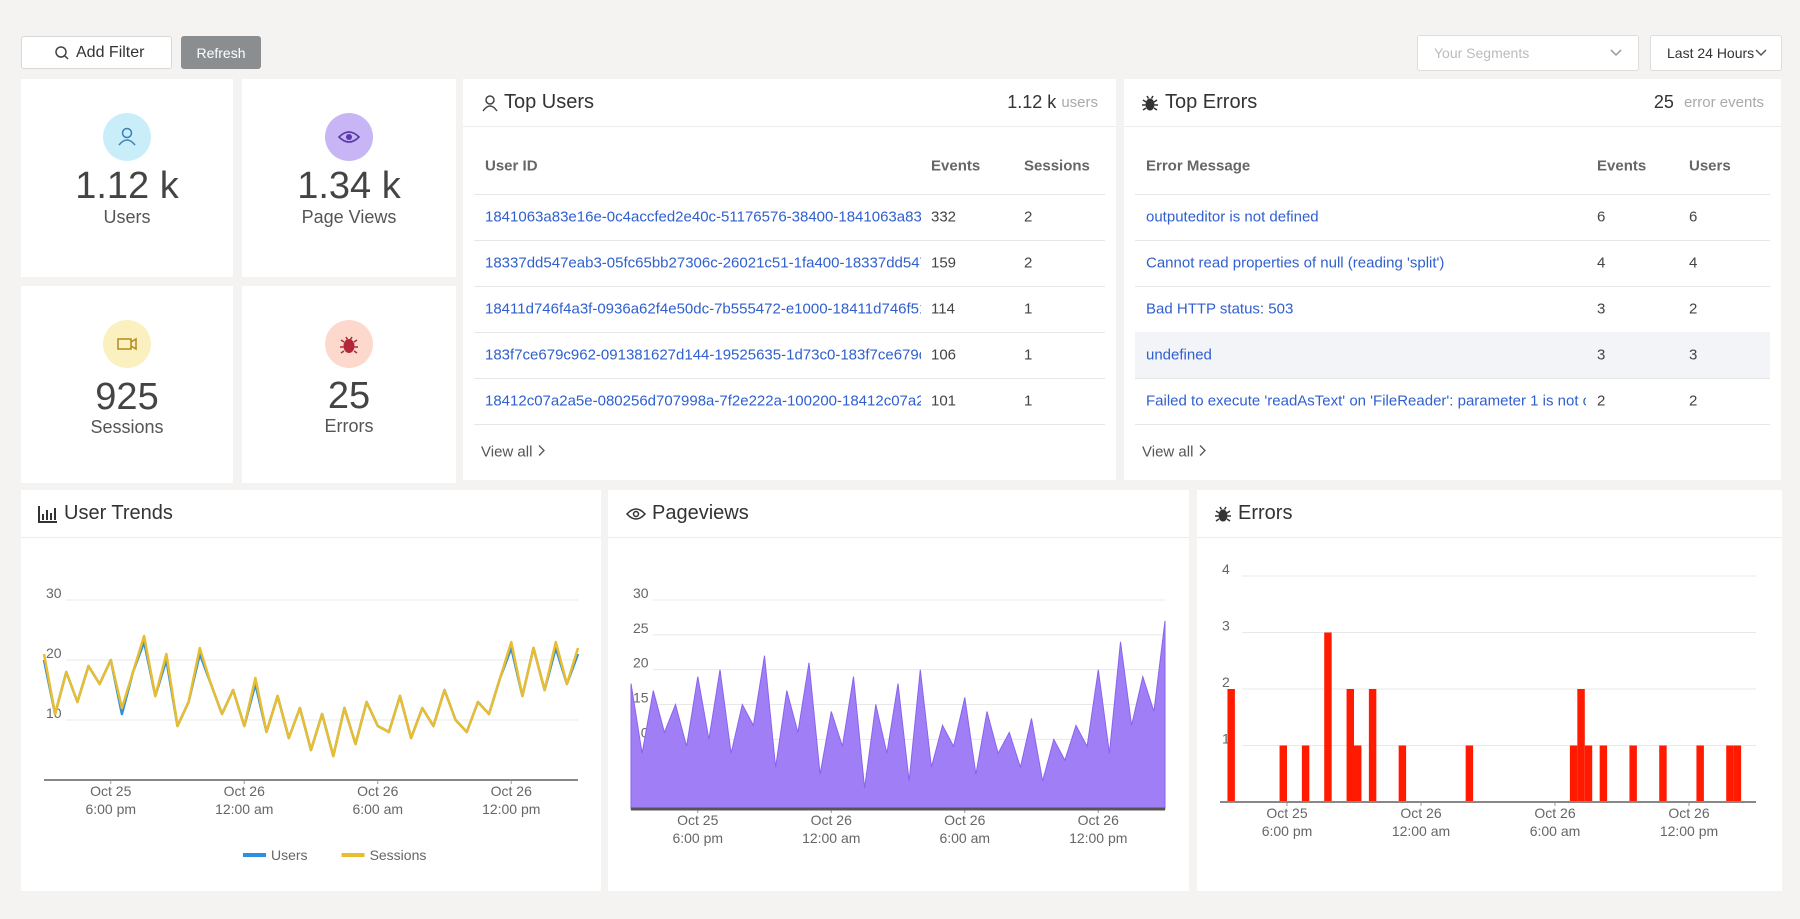 The width and height of the screenshot is (1800, 919). I want to click on cell-value: 3, so click(1601, 309).